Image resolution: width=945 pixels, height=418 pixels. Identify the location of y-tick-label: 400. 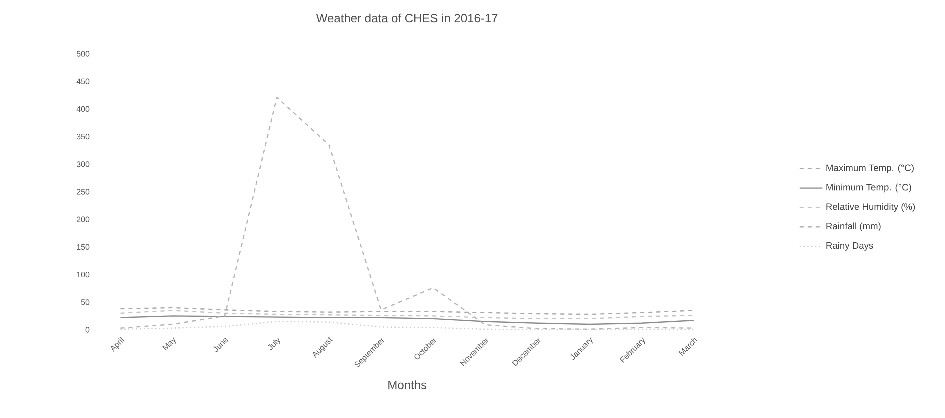
(83, 109).